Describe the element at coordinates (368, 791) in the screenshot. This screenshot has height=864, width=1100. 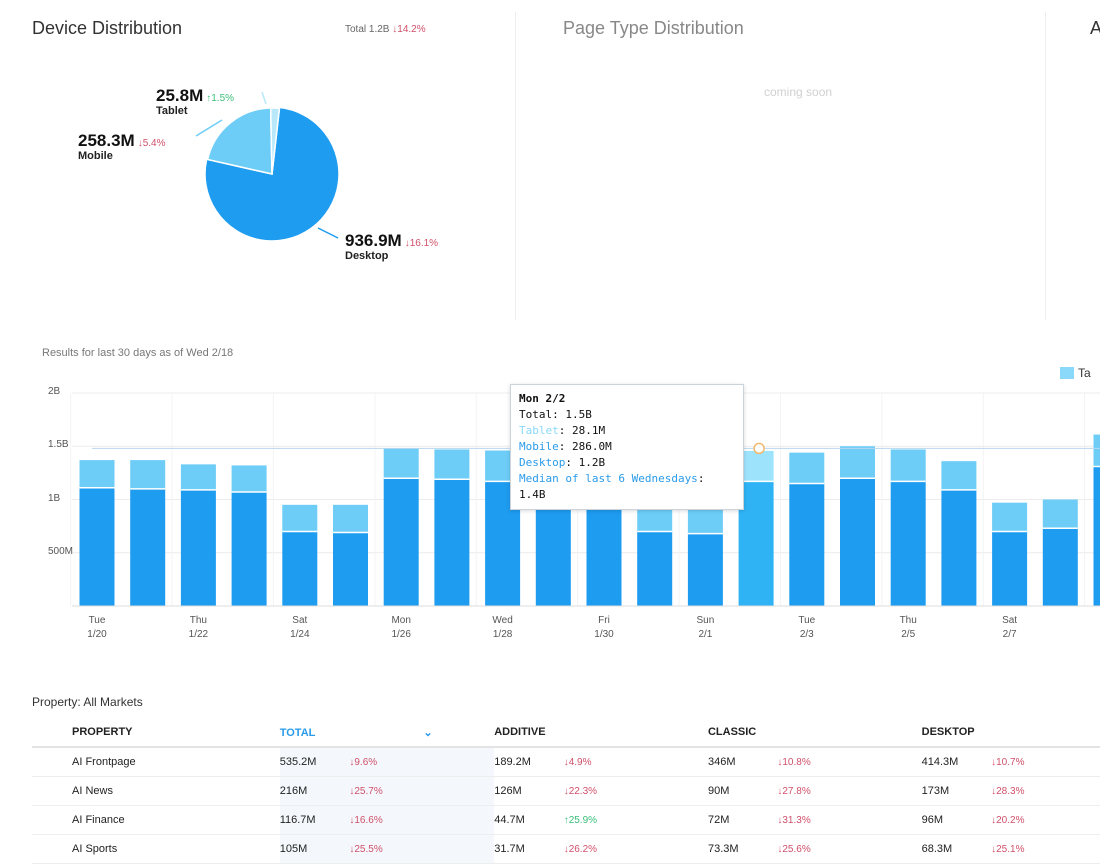
I see `change-value: 25.7%` at that location.